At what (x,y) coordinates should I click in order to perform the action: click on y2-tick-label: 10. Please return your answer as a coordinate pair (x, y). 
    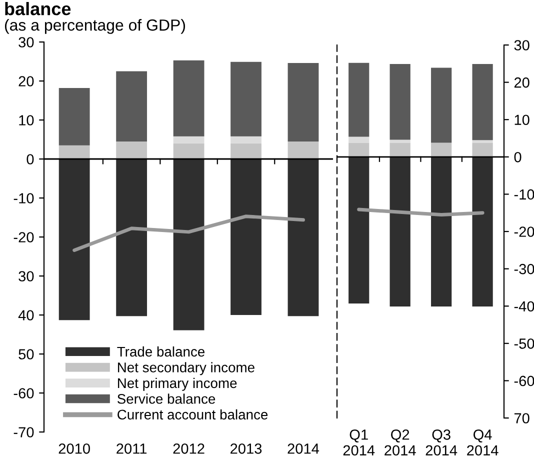
    Looking at the image, I should click on (522, 120).